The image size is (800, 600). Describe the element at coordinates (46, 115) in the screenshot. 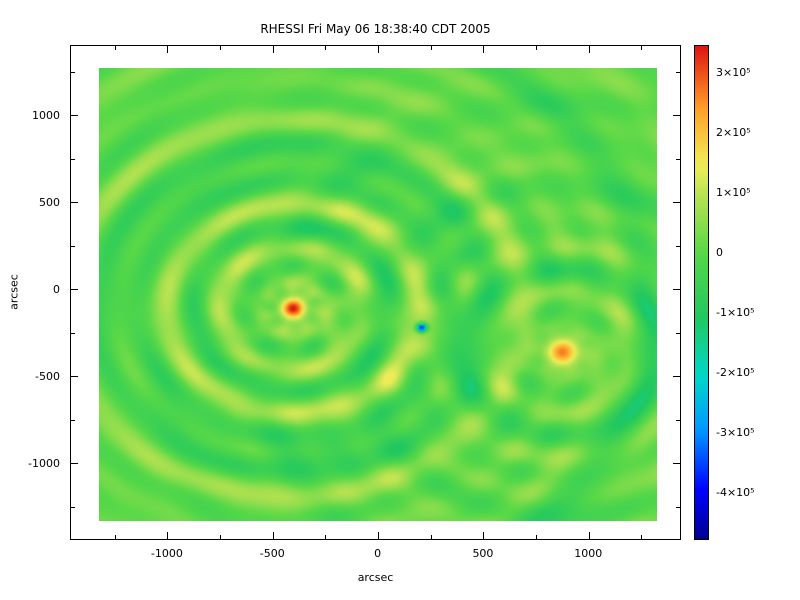

I see `y-axis-tick-label: 1000` at that location.